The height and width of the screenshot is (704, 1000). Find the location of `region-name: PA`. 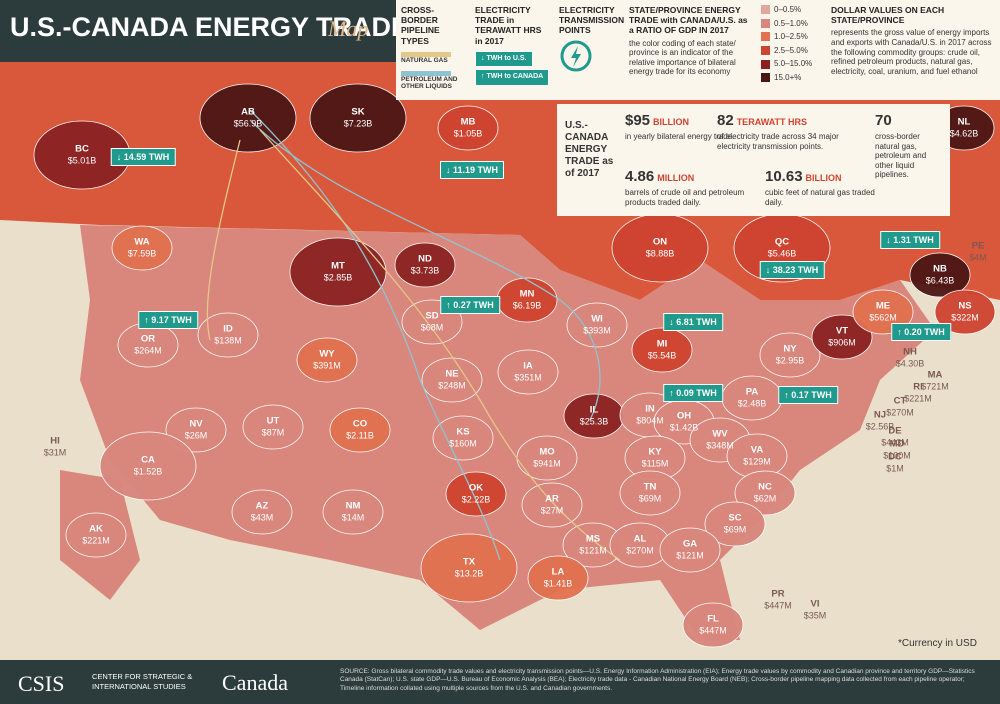

region-name: PA is located at coordinates (752, 392).